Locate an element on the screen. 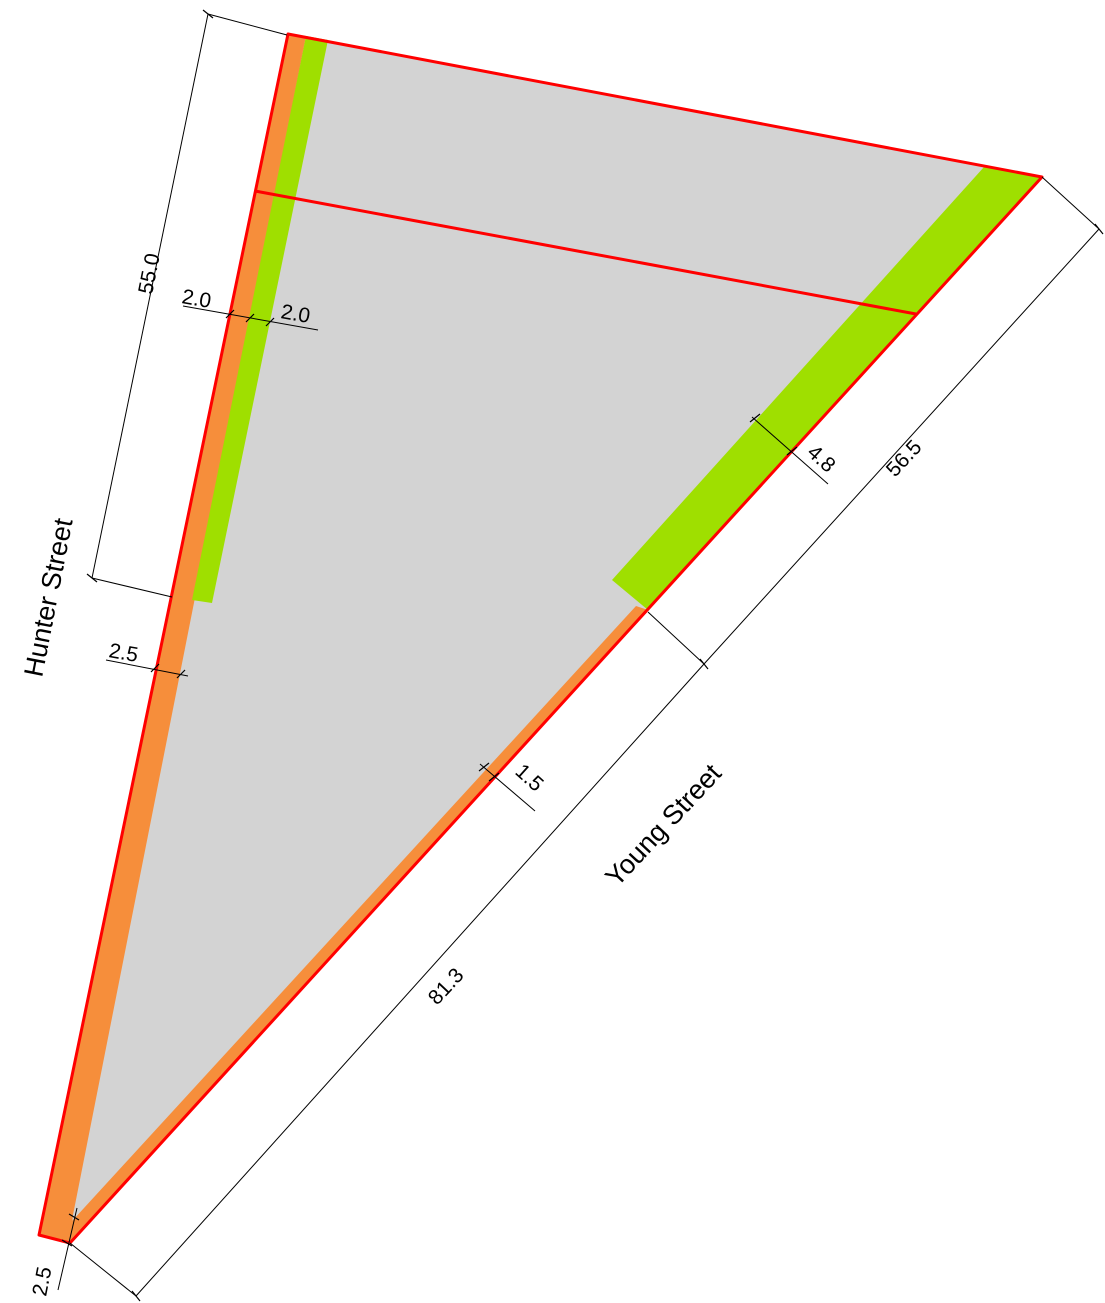 This screenshot has height=1303, width=1105. dim-label-hunter-length: 55.0 is located at coordinates (149, 273).